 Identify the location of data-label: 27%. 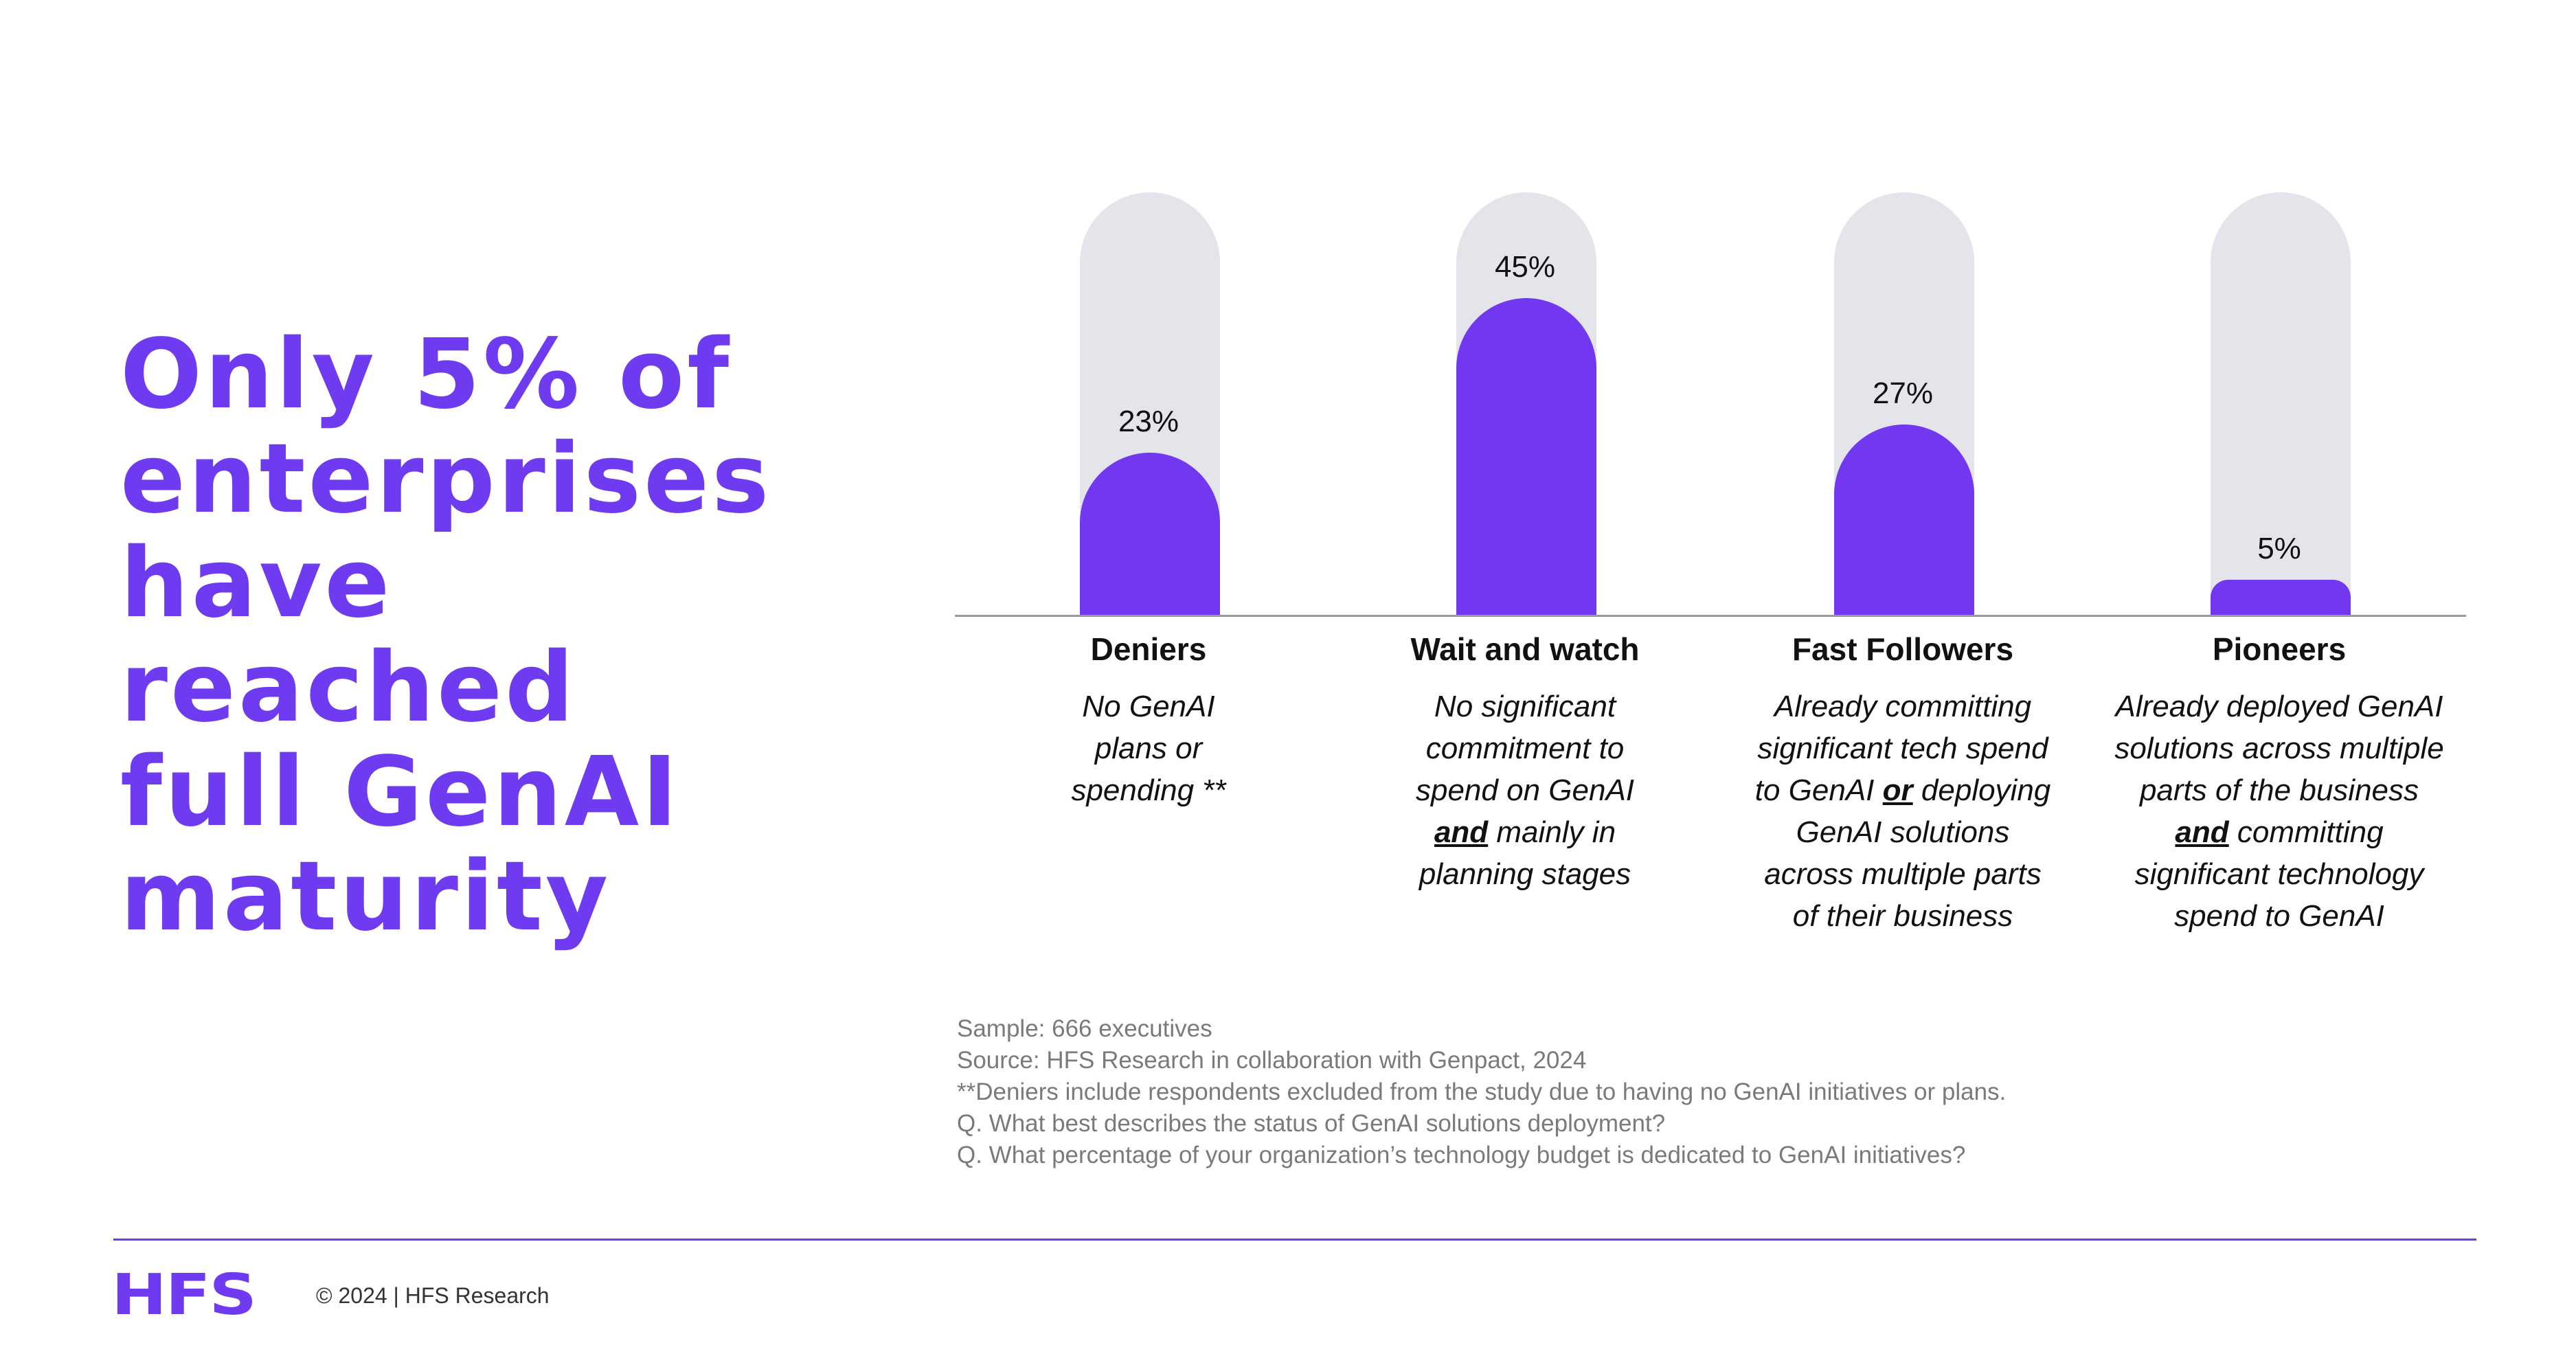
(1903, 393).